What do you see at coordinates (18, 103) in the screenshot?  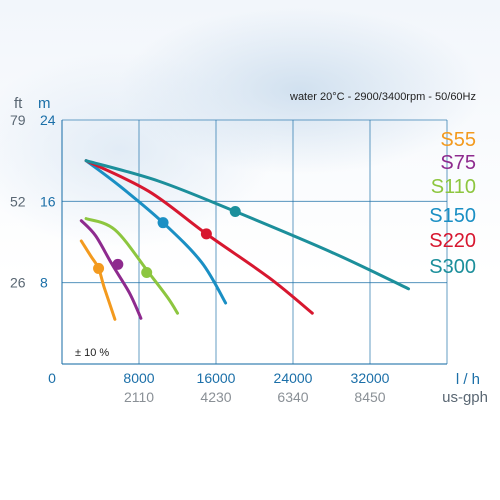 I see `y-unit-ft: ft` at bounding box center [18, 103].